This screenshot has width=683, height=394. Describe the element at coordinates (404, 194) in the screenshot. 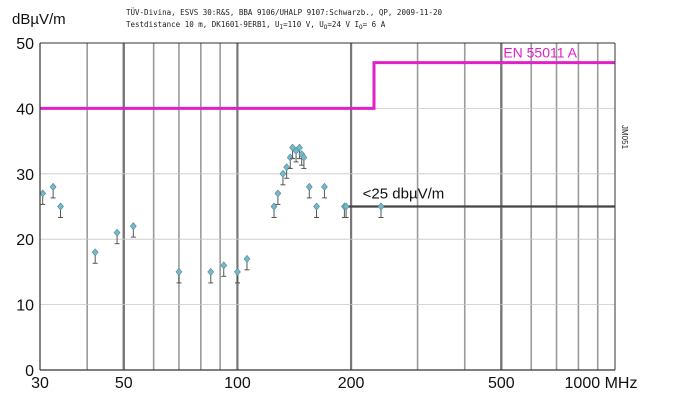

I see `reference-line-label: <25 dbµV/m` at that location.